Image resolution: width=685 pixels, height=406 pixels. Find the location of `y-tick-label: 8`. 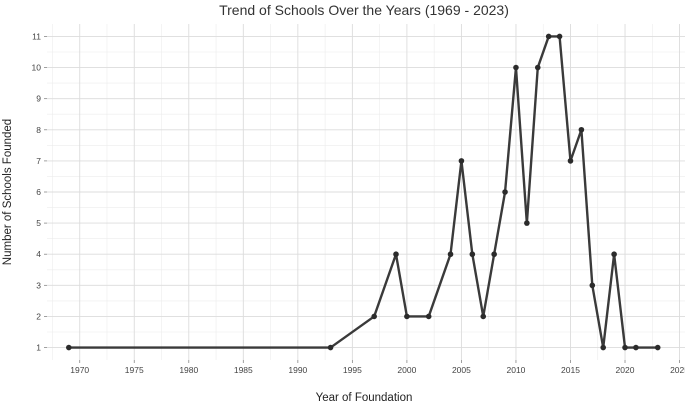

y-tick-label: 8 is located at coordinates (38, 130).